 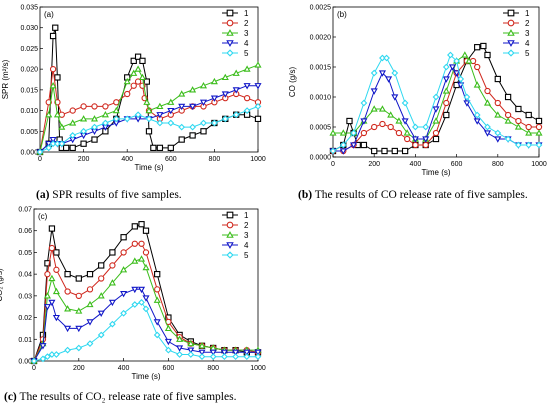 I want to click on x-tick-label: 800, so click(x=213, y=368).